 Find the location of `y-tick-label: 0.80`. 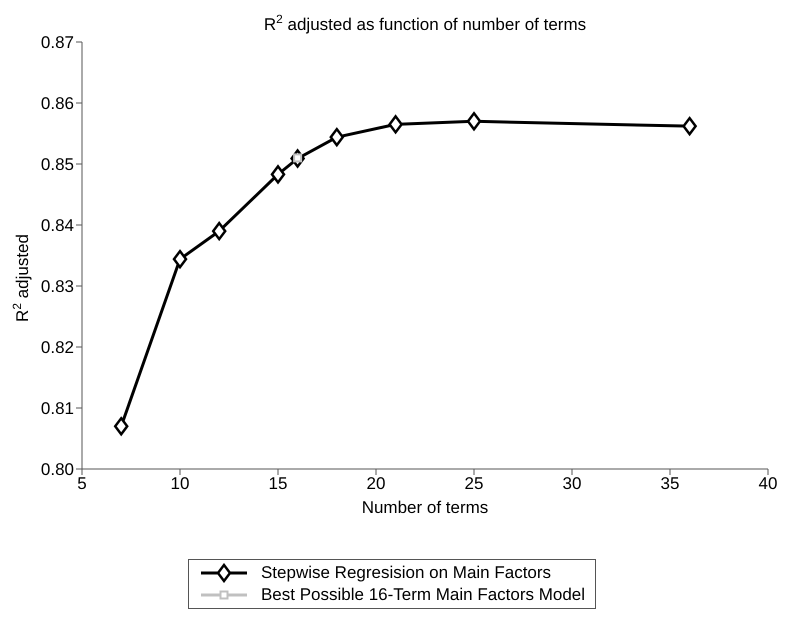

y-tick-label: 0.80 is located at coordinates (57, 470).